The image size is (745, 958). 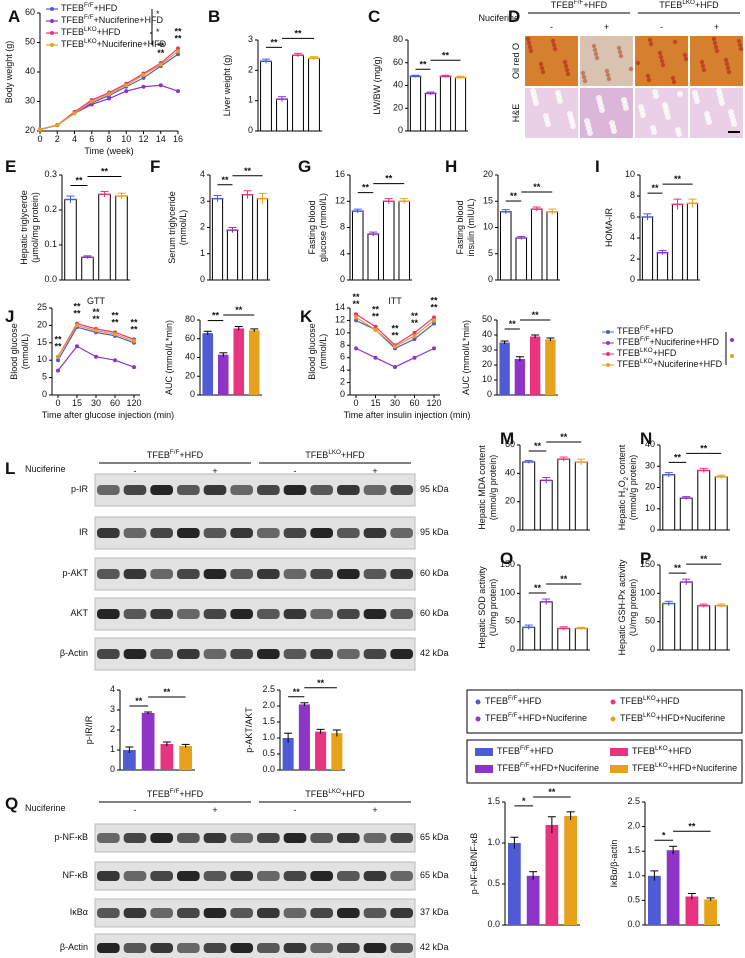 I want to click on x-tick-label: 0, so click(x=355, y=403).